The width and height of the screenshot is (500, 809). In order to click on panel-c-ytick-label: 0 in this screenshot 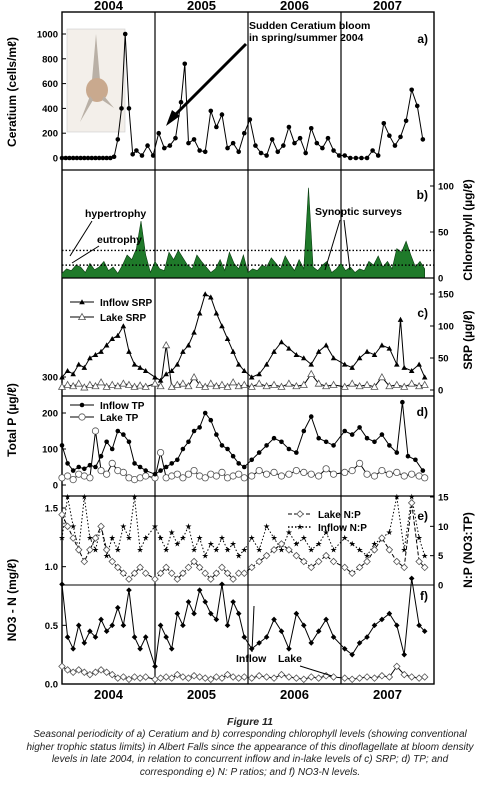, I will do `click(440, 391)`.